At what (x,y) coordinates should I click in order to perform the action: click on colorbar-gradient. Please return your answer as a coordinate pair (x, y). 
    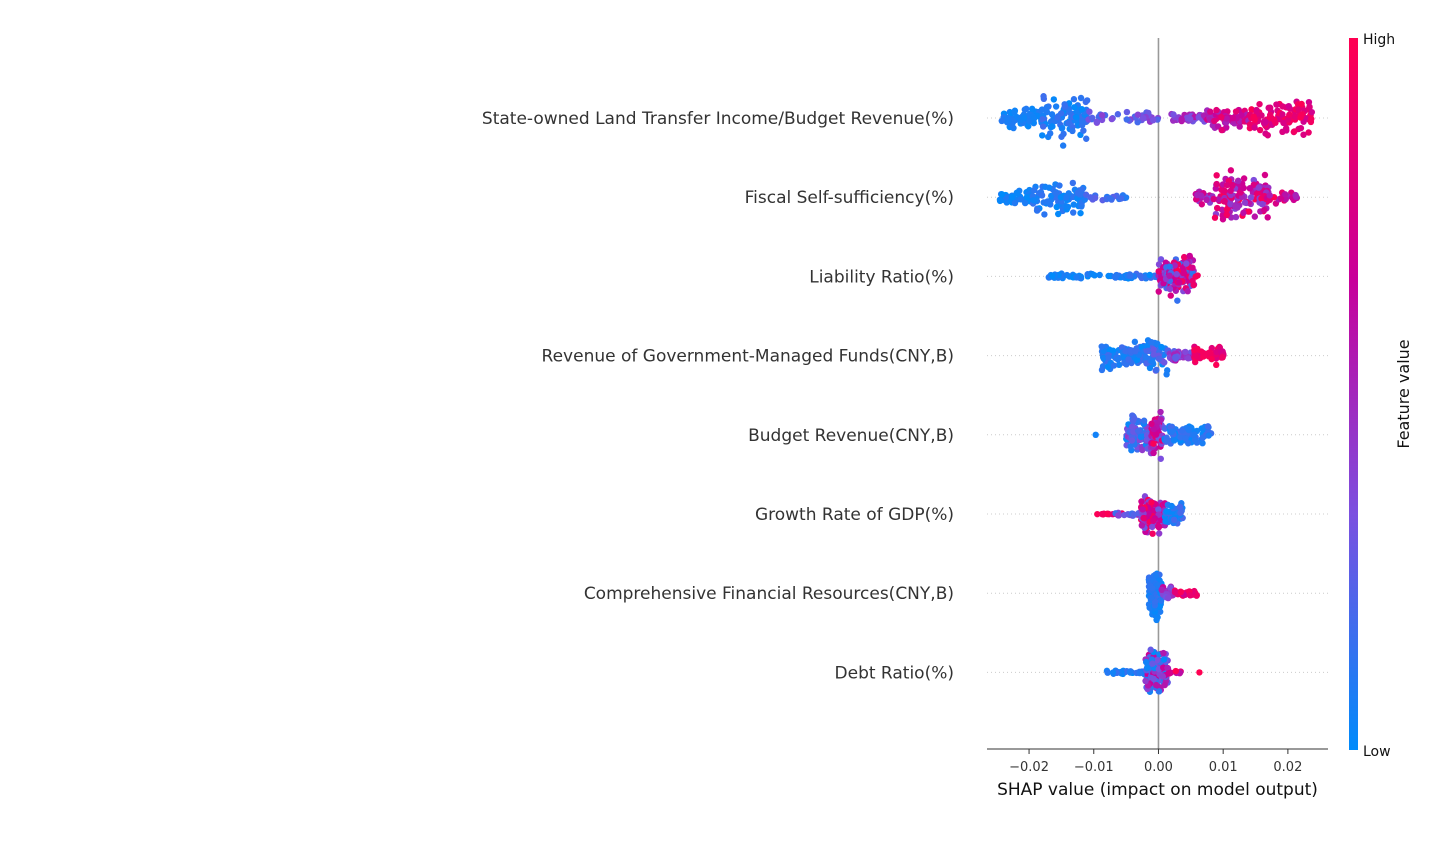
    Looking at the image, I should click on (1353, 394).